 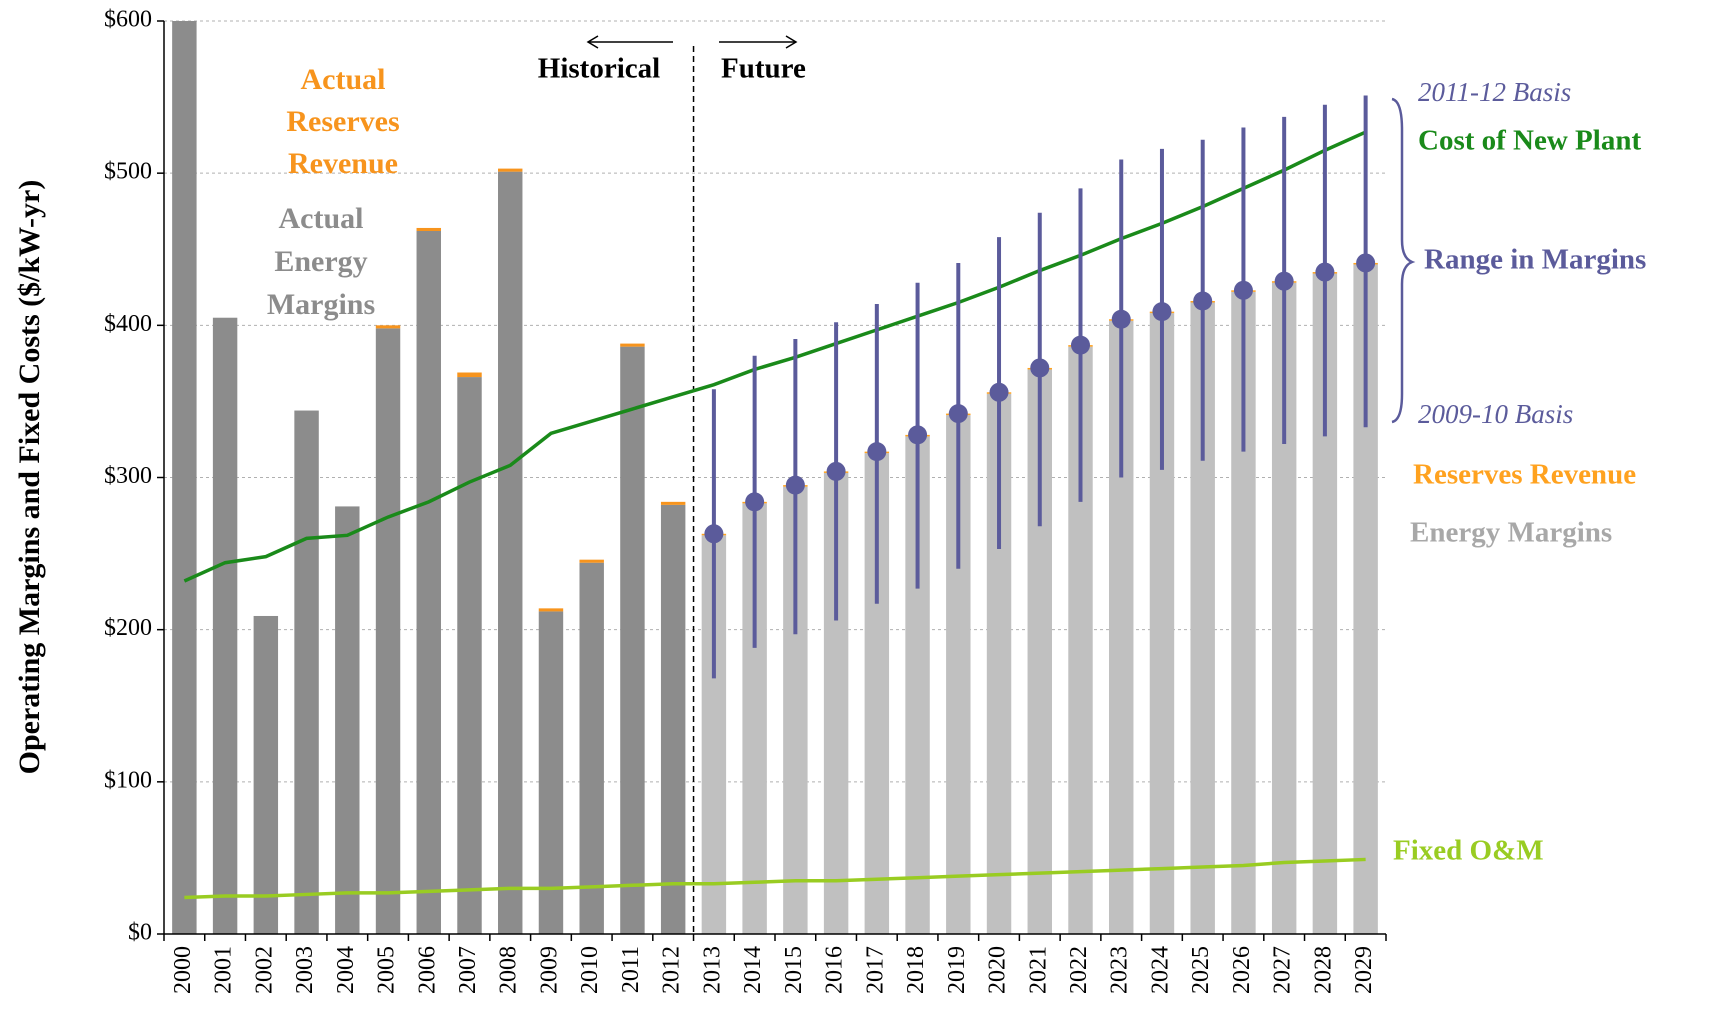 What do you see at coordinates (346, 970) in the screenshot?
I see `x-tick-label: 2004` at bounding box center [346, 970].